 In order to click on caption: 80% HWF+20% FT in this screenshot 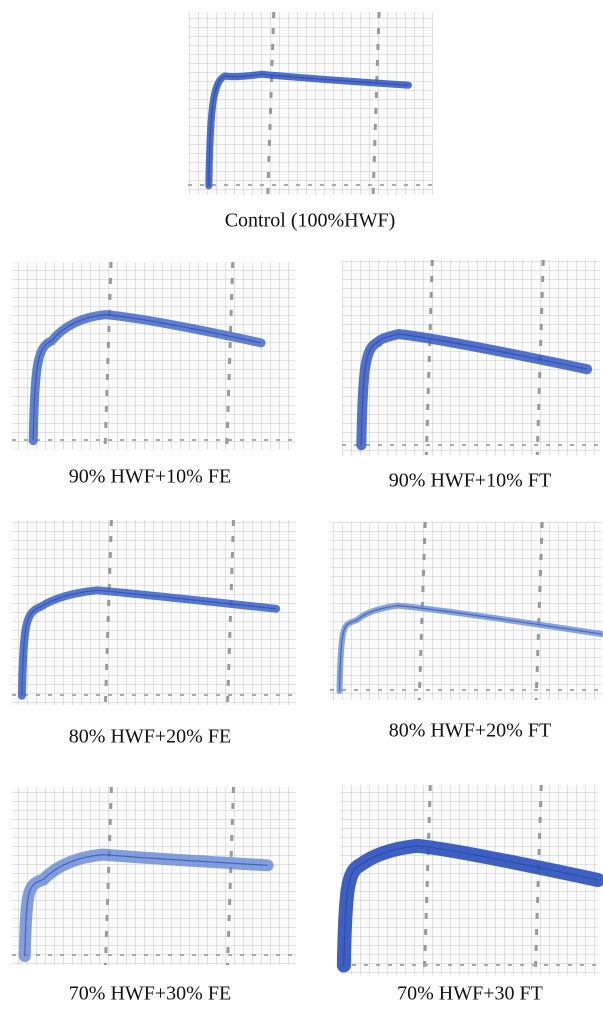, I will do `click(470, 731)`.